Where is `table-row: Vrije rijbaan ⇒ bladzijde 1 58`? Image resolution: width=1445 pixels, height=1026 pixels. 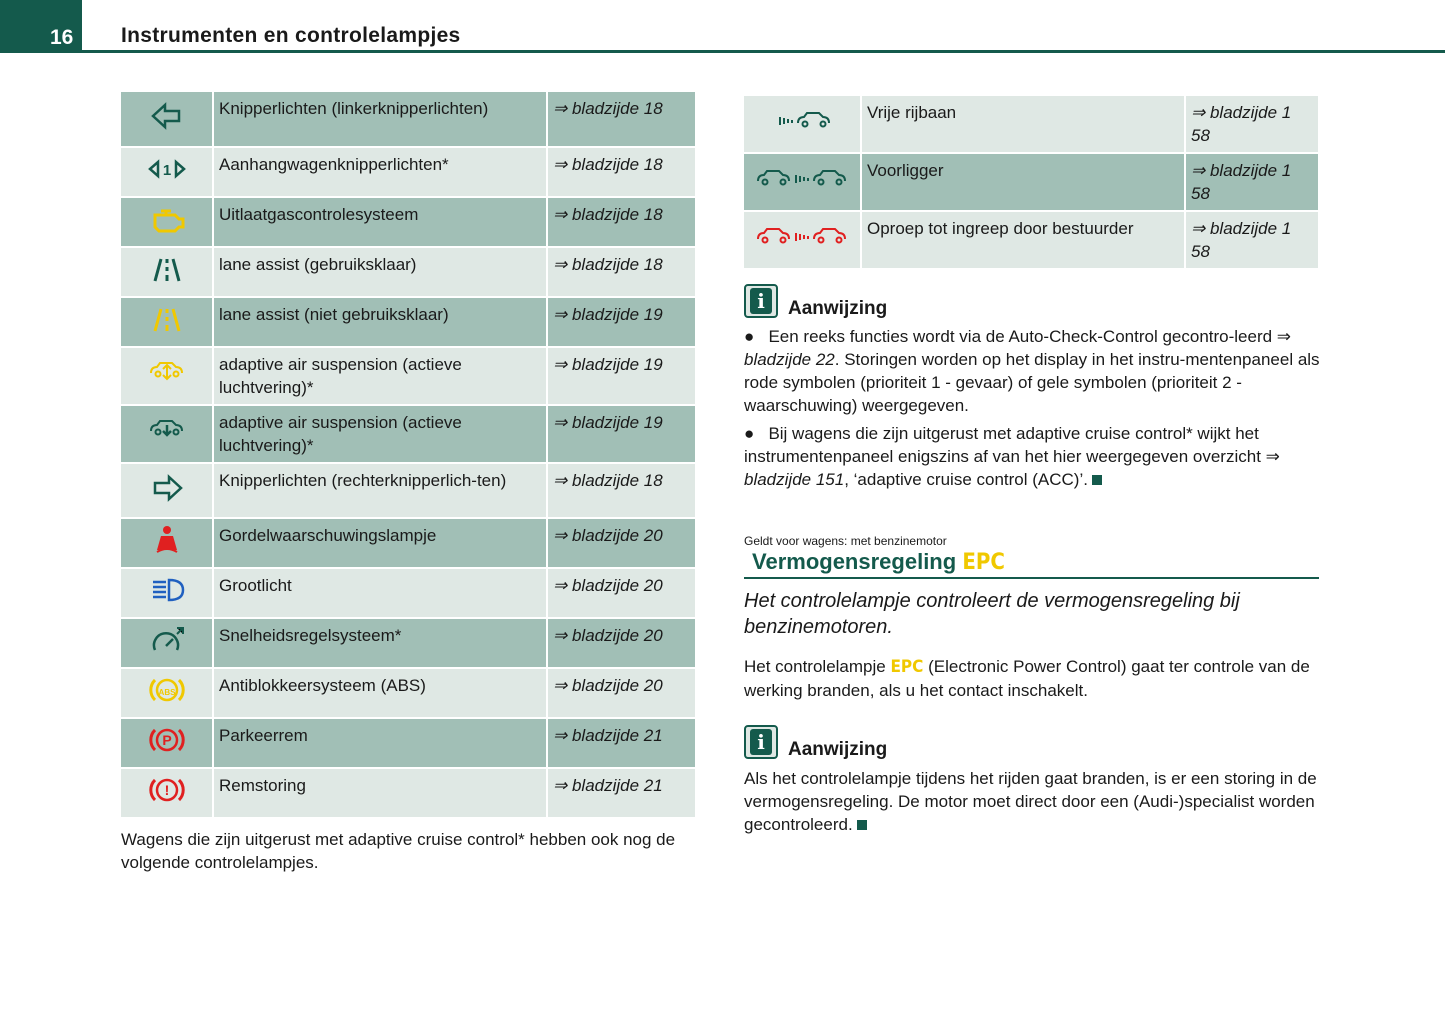
table-row: Vrije rijbaan ⇒ bladzijde 1 58 is located at coordinates (1032, 125).